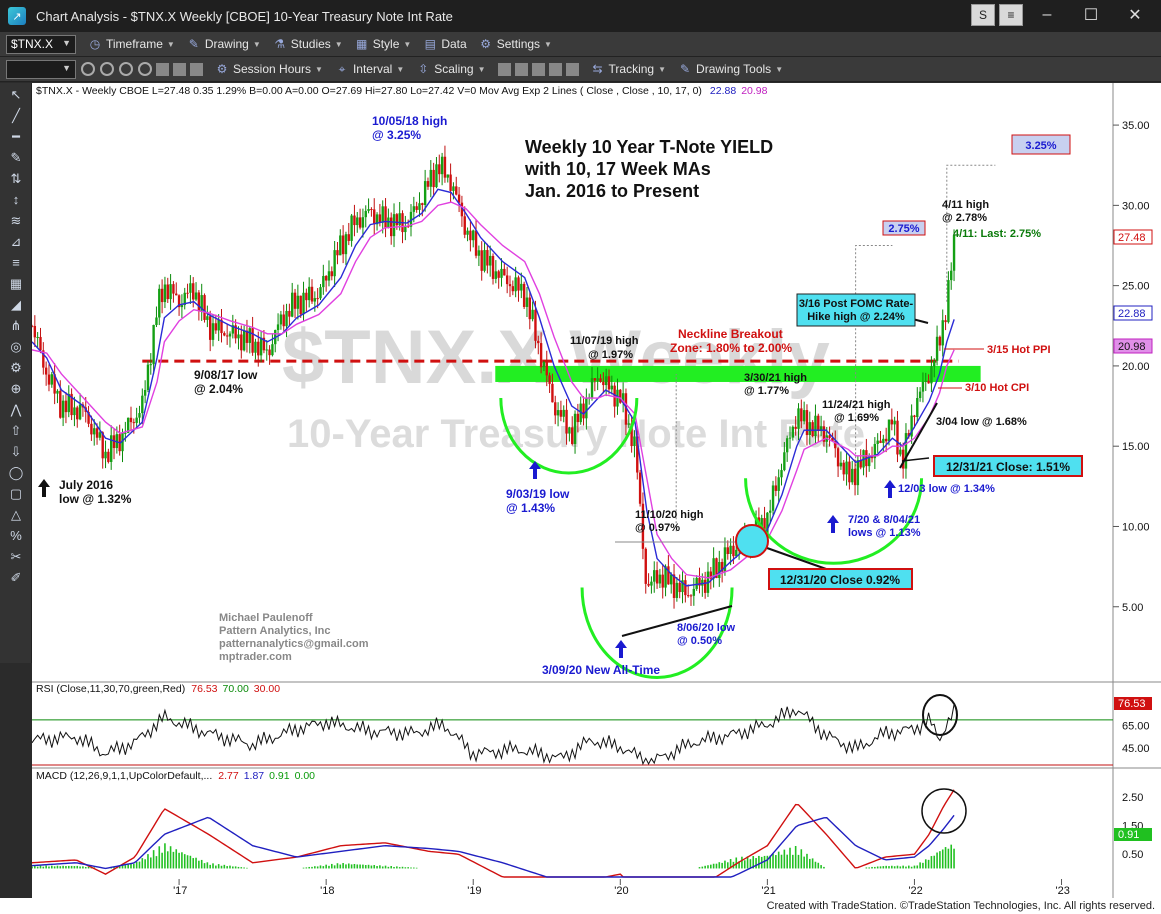 The height and width of the screenshot is (914, 1161). What do you see at coordinates (16, 136) in the screenshot?
I see `horizontal-line-tool-icon: ━` at bounding box center [16, 136].